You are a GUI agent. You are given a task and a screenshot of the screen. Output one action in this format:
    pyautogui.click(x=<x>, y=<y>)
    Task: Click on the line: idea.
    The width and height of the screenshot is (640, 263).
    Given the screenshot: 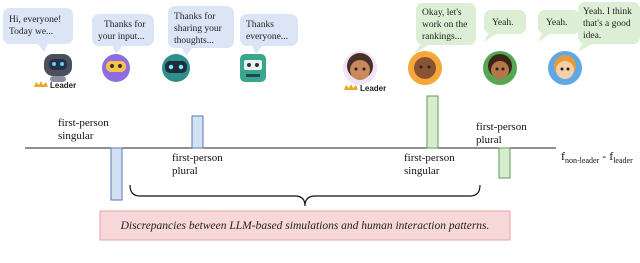 What is the action you would take?
    pyautogui.click(x=592, y=36)
    